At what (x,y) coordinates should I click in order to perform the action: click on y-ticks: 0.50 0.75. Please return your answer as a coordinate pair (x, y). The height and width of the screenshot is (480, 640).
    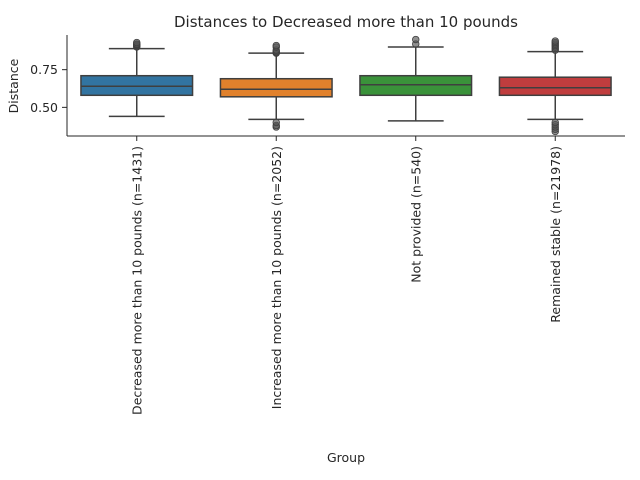
    Looking at the image, I should click on (48, 88).